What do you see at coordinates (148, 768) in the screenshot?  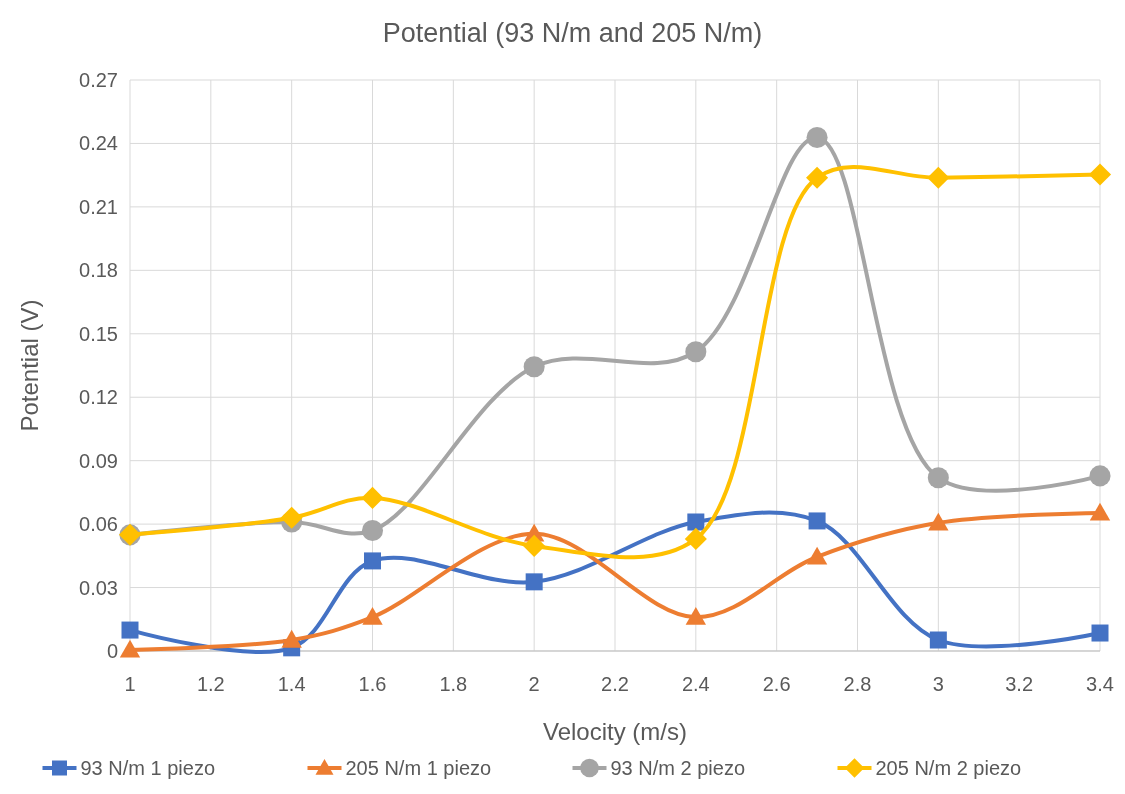 I see `legend-label: 93 N/m 1 piezo` at bounding box center [148, 768].